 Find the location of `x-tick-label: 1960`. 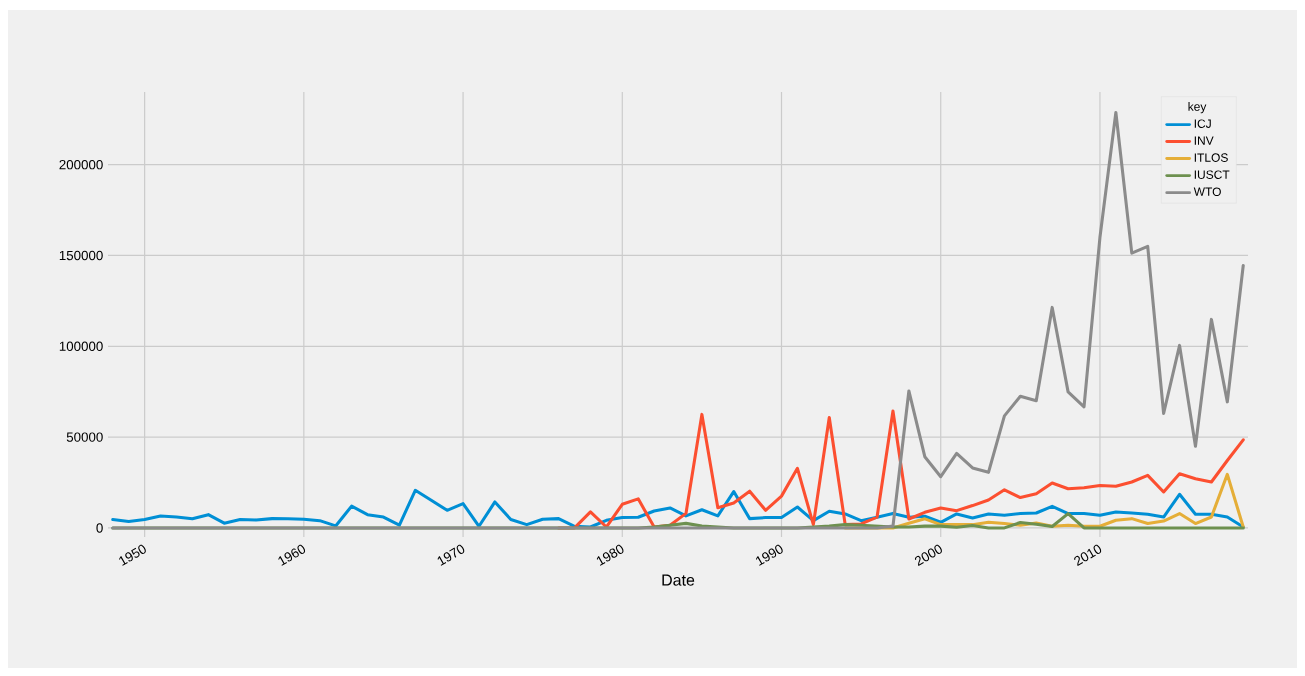

x-tick-label: 1960 is located at coordinates (292, 555).